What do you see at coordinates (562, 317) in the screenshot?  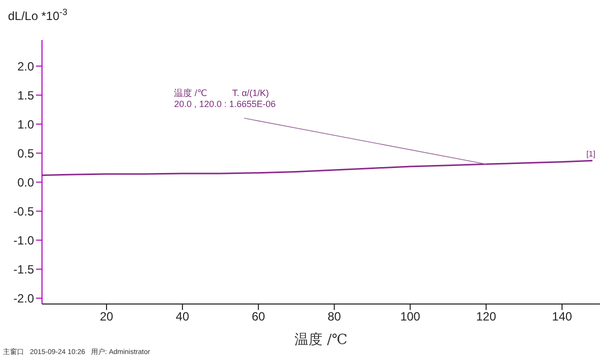 I see `x-tick-label: 140` at bounding box center [562, 317].